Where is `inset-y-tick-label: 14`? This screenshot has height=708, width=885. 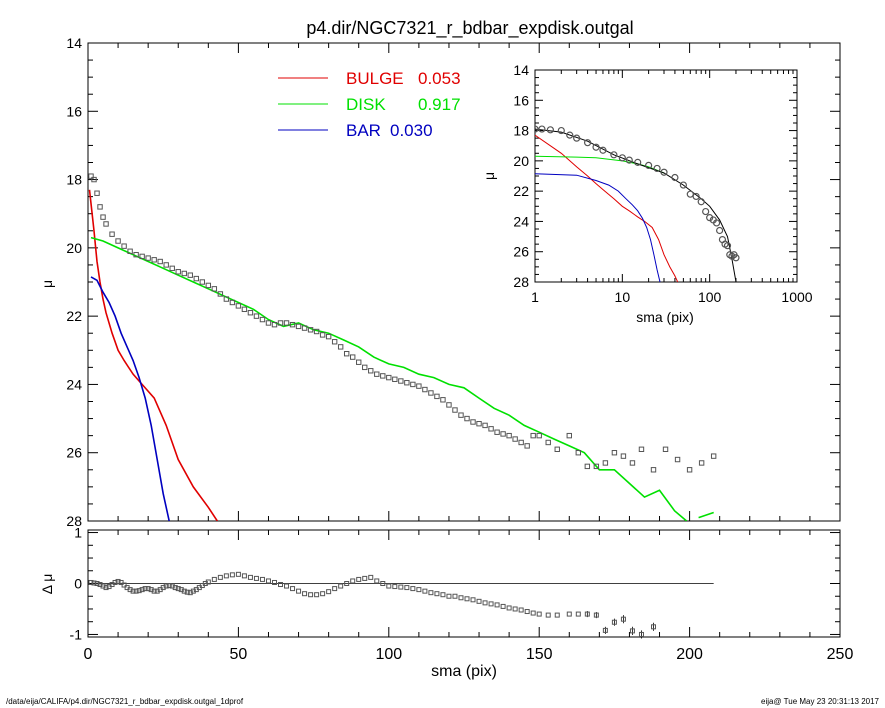 inset-y-tick-label: 14 is located at coordinates (521, 70).